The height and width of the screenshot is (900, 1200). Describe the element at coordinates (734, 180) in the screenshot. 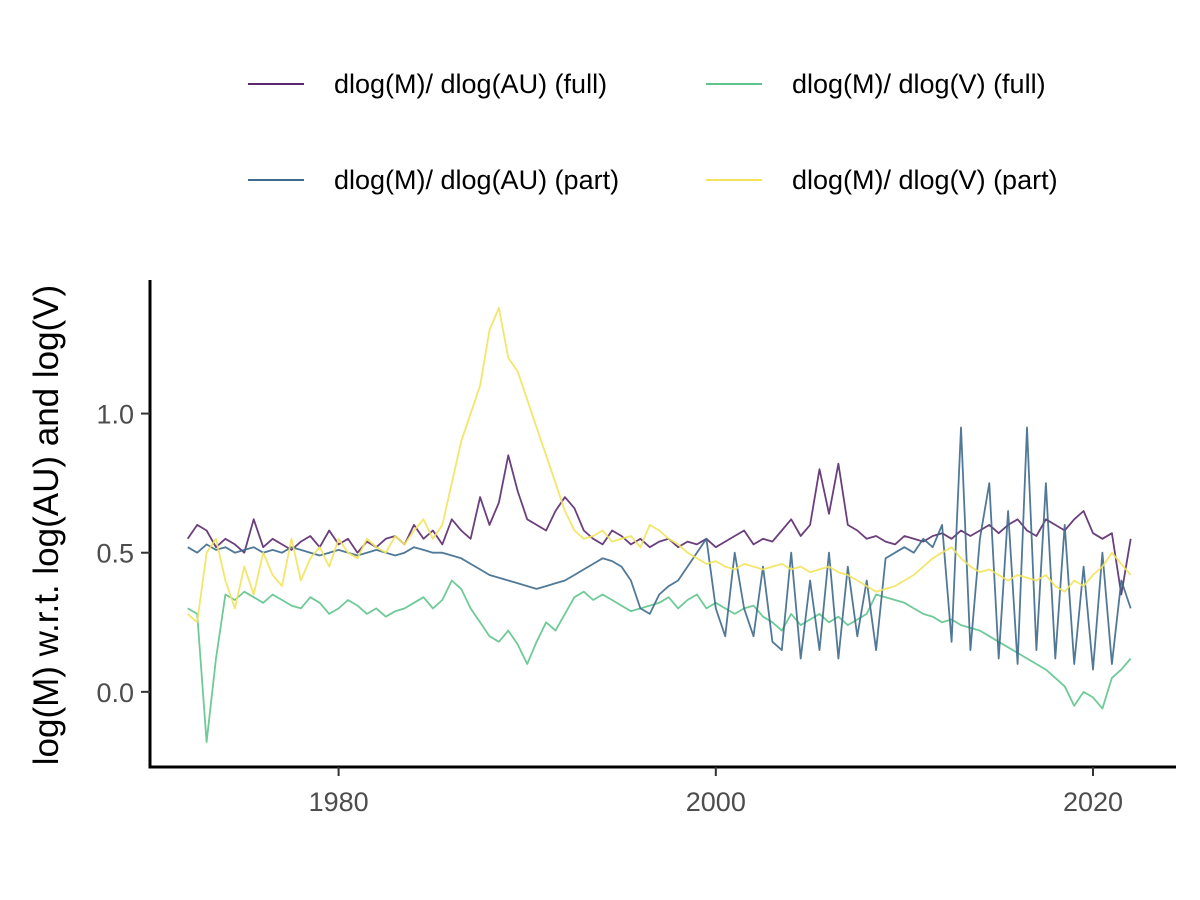

I see `legend-key-v-part` at that location.